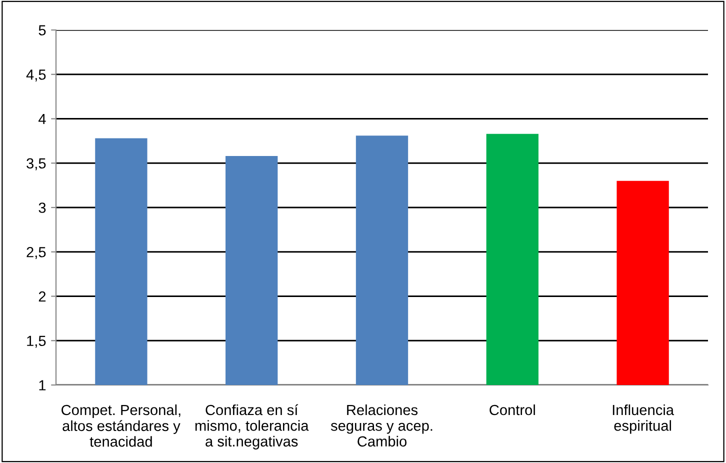 This screenshot has width=726, height=463. I want to click on y-tick-label: 4,5, so click(36, 76).